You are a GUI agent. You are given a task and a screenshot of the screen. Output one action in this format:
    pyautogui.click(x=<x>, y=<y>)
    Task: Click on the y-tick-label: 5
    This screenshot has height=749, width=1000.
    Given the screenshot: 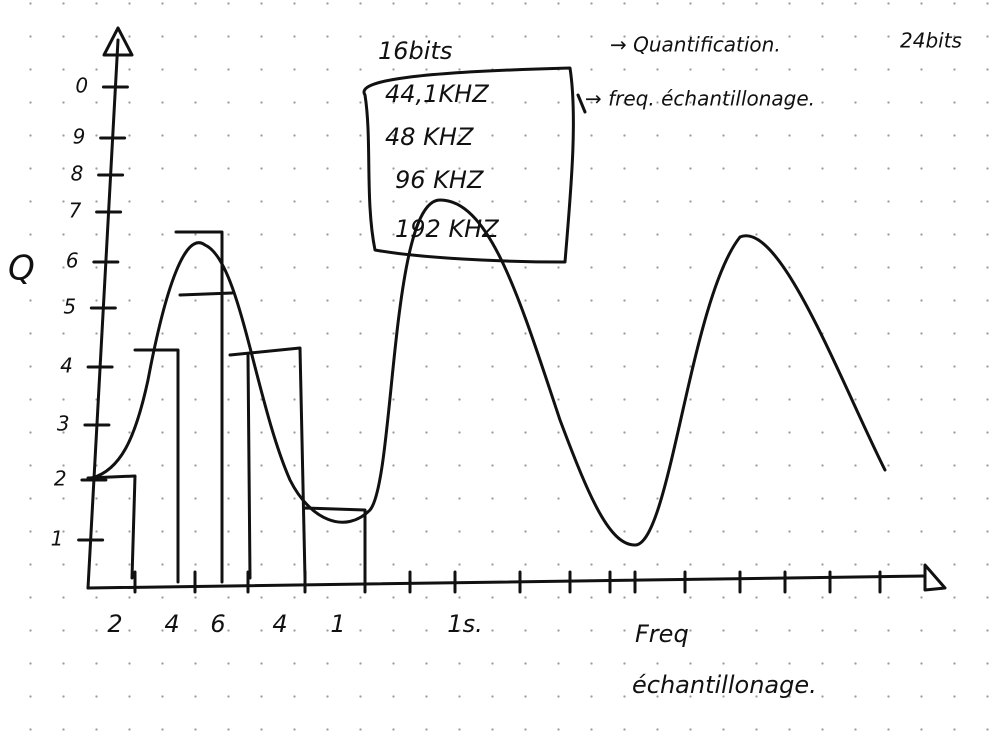 What is the action you would take?
    pyautogui.click(x=69, y=307)
    